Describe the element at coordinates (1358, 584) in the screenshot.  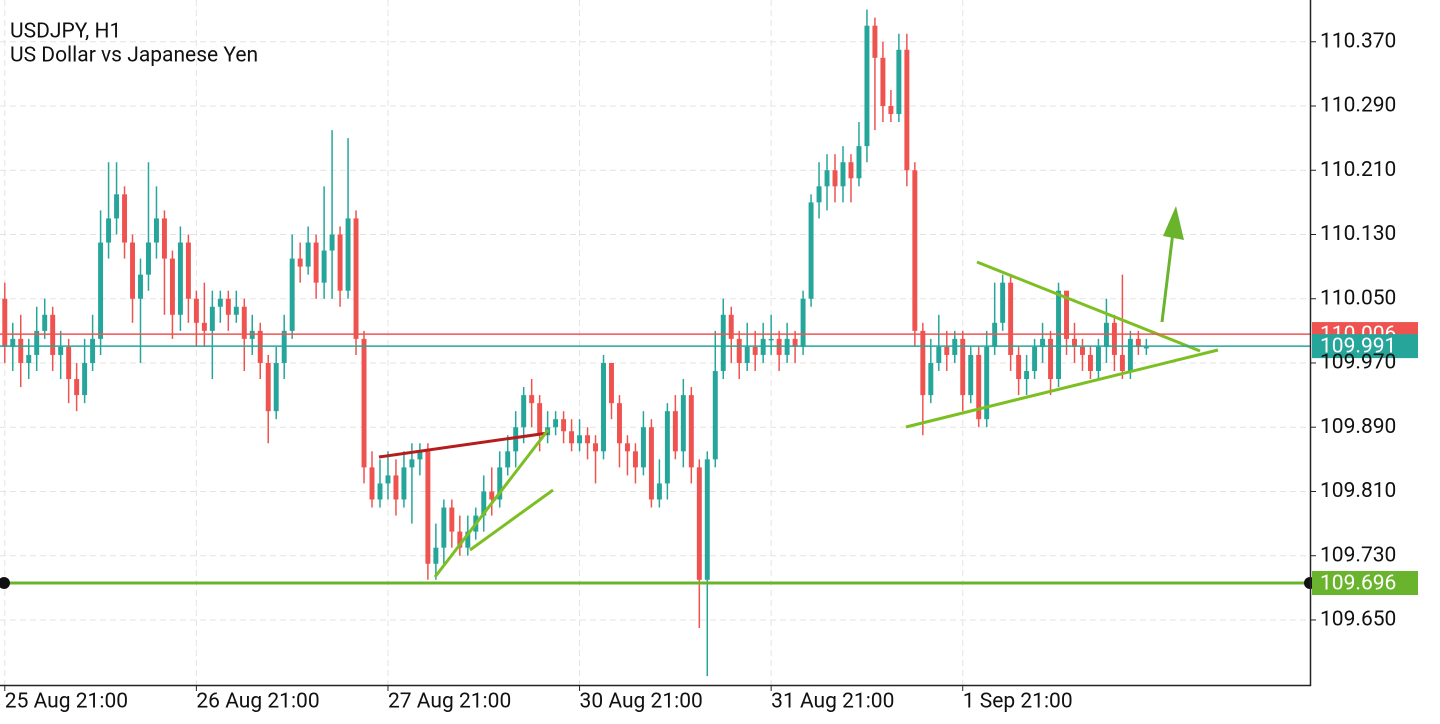
I see `price-label: 109.696` at that location.